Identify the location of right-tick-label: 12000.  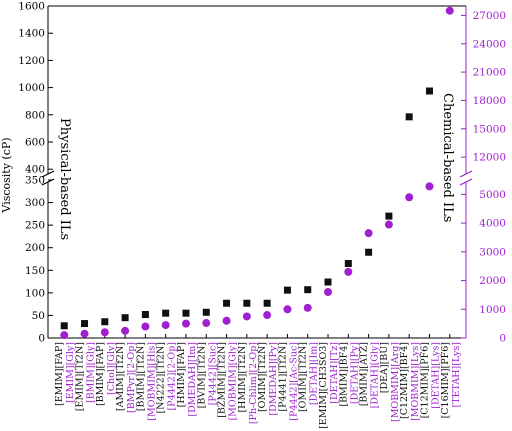
(489, 158).